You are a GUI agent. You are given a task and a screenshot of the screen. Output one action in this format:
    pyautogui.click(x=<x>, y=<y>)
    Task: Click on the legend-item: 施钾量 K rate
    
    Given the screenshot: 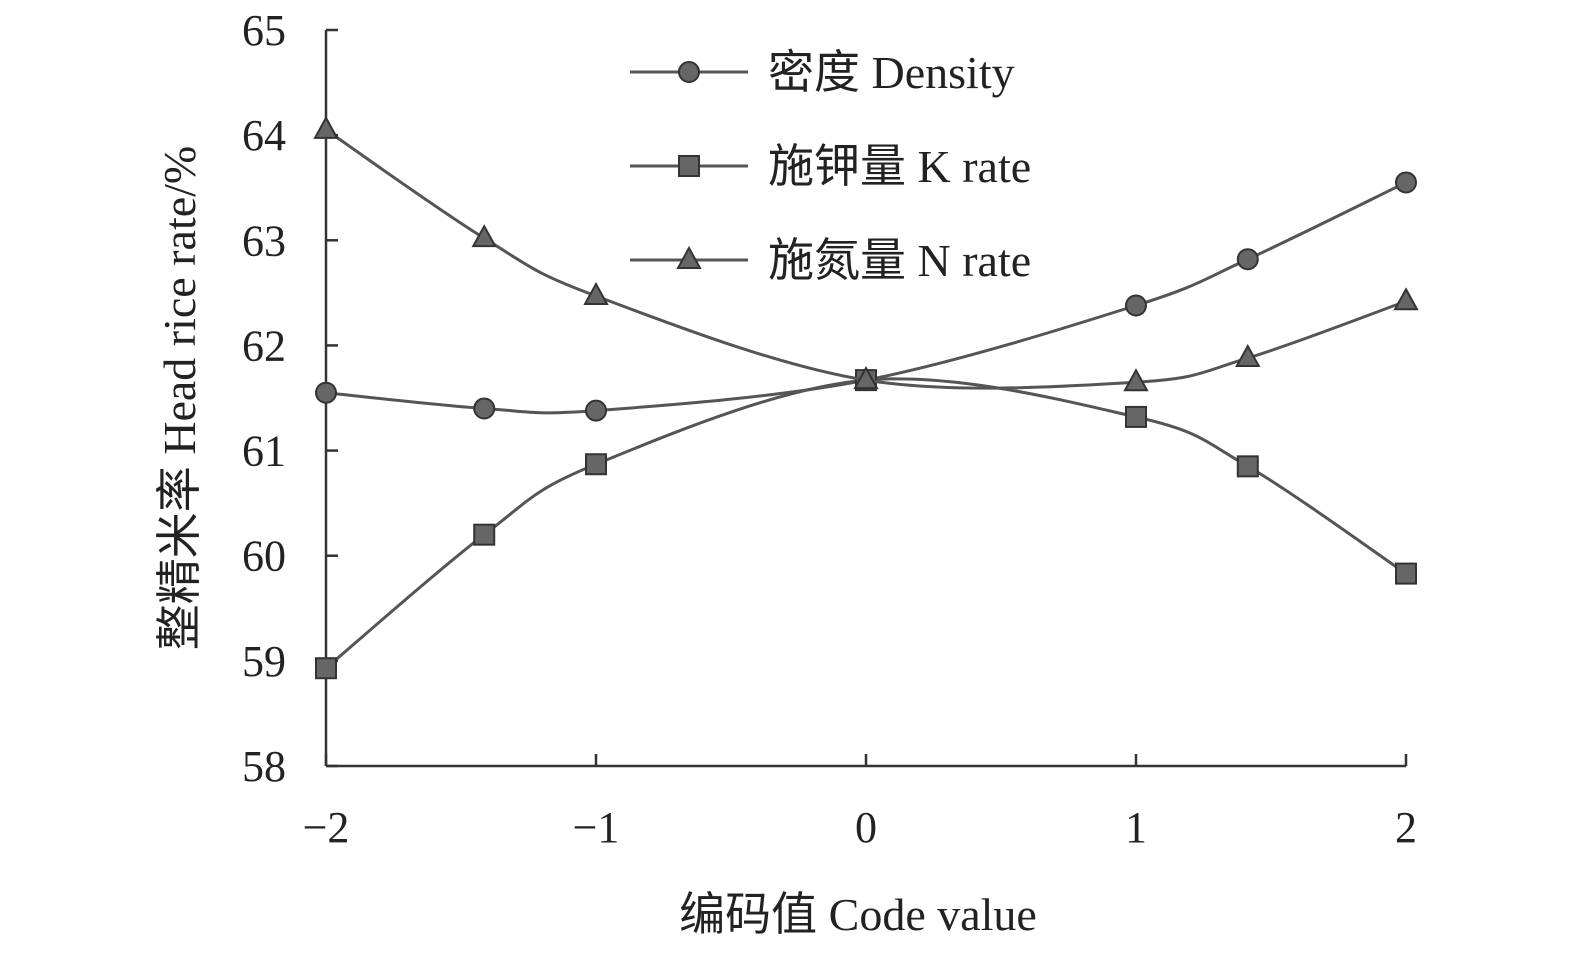 What is the action you would take?
    pyautogui.click(x=830, y=166)
    